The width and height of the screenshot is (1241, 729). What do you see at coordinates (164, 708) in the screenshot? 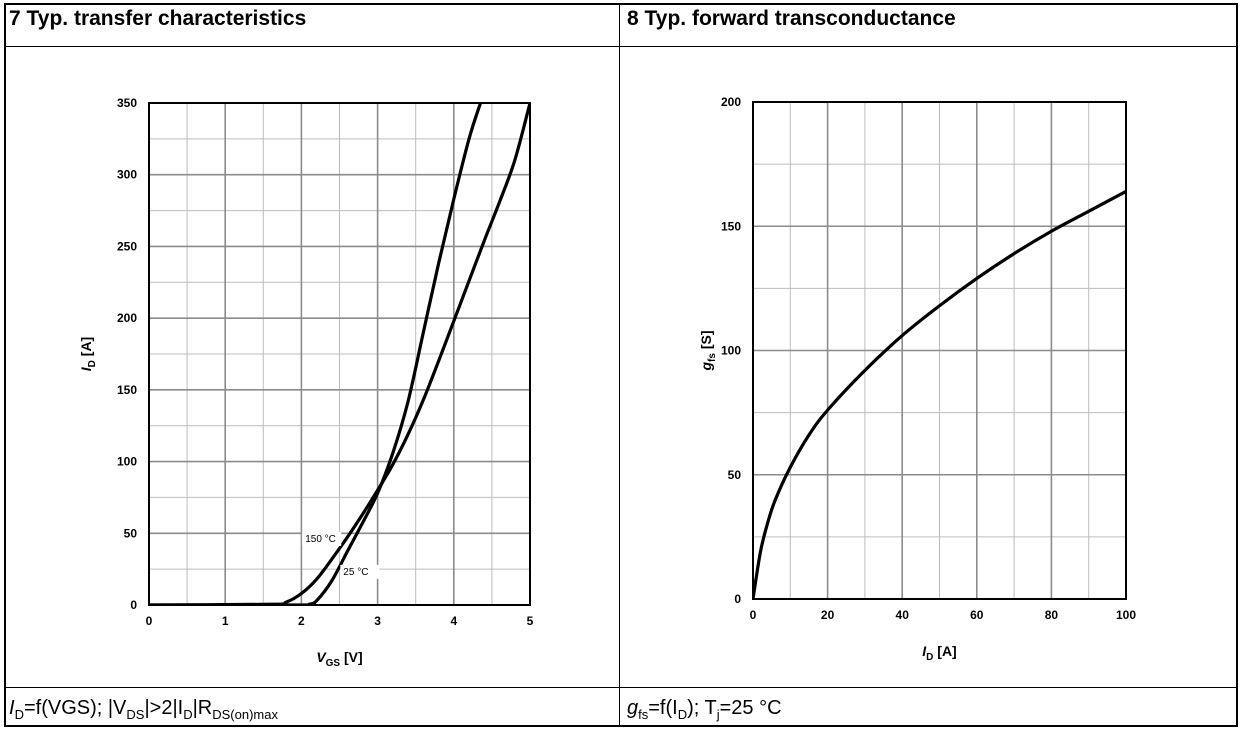
I see `caption-text: |>2|I` at bounding box center [164, 708].